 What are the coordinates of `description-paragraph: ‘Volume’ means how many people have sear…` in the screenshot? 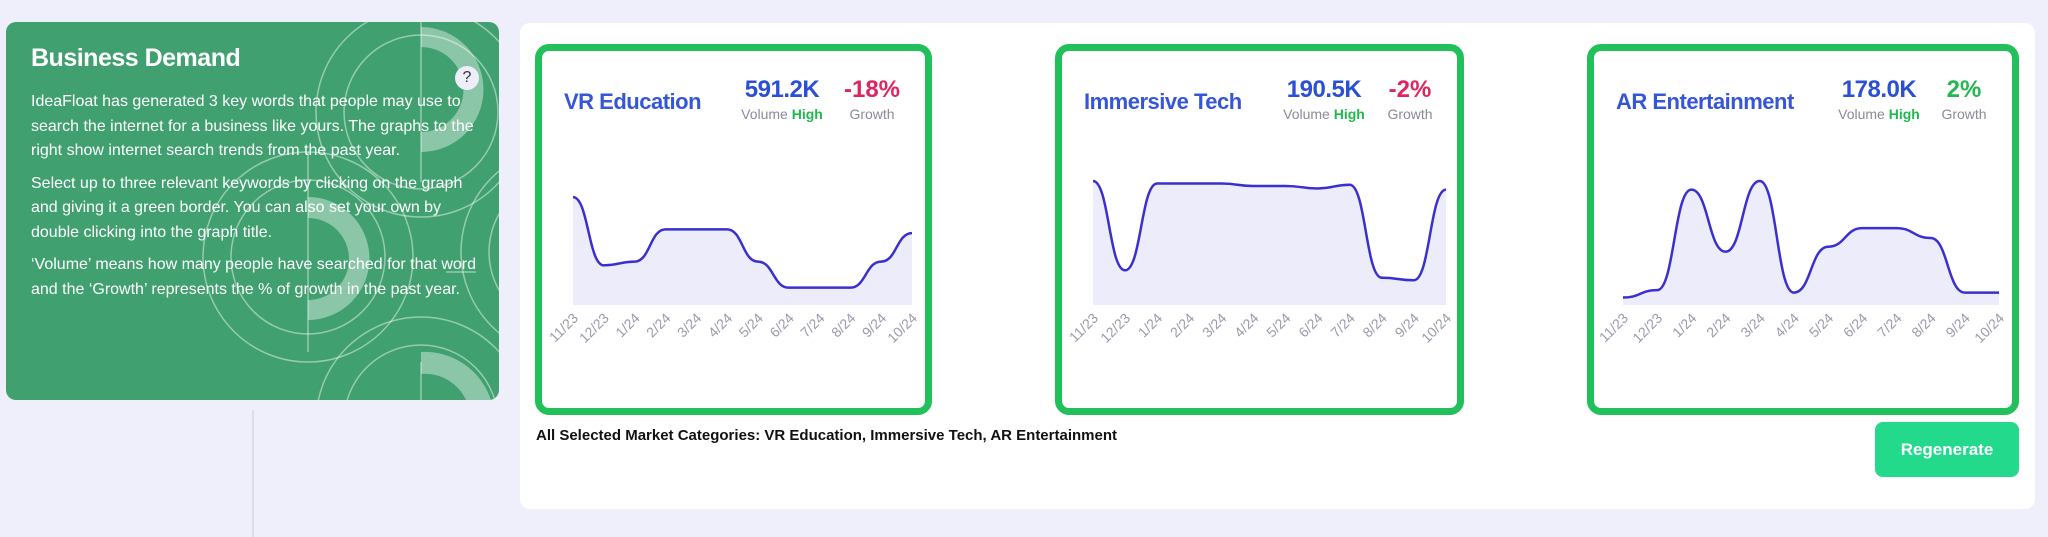 It's located at (253, 277).